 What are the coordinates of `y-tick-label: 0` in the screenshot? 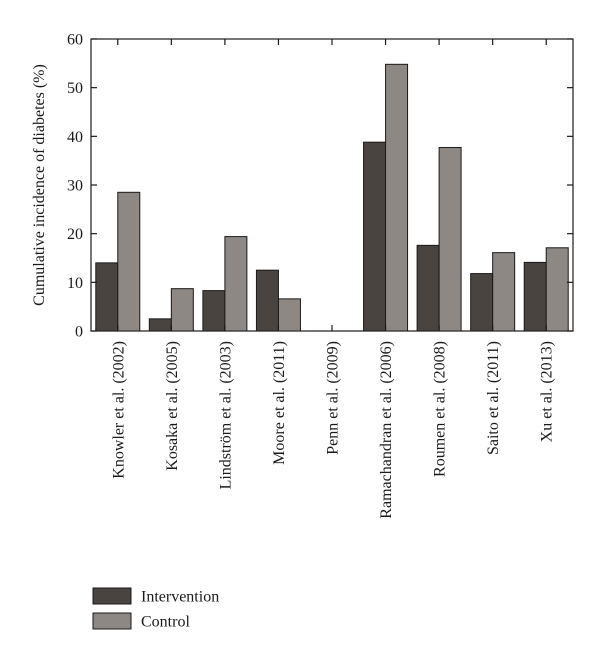 It's located at (79, 332).